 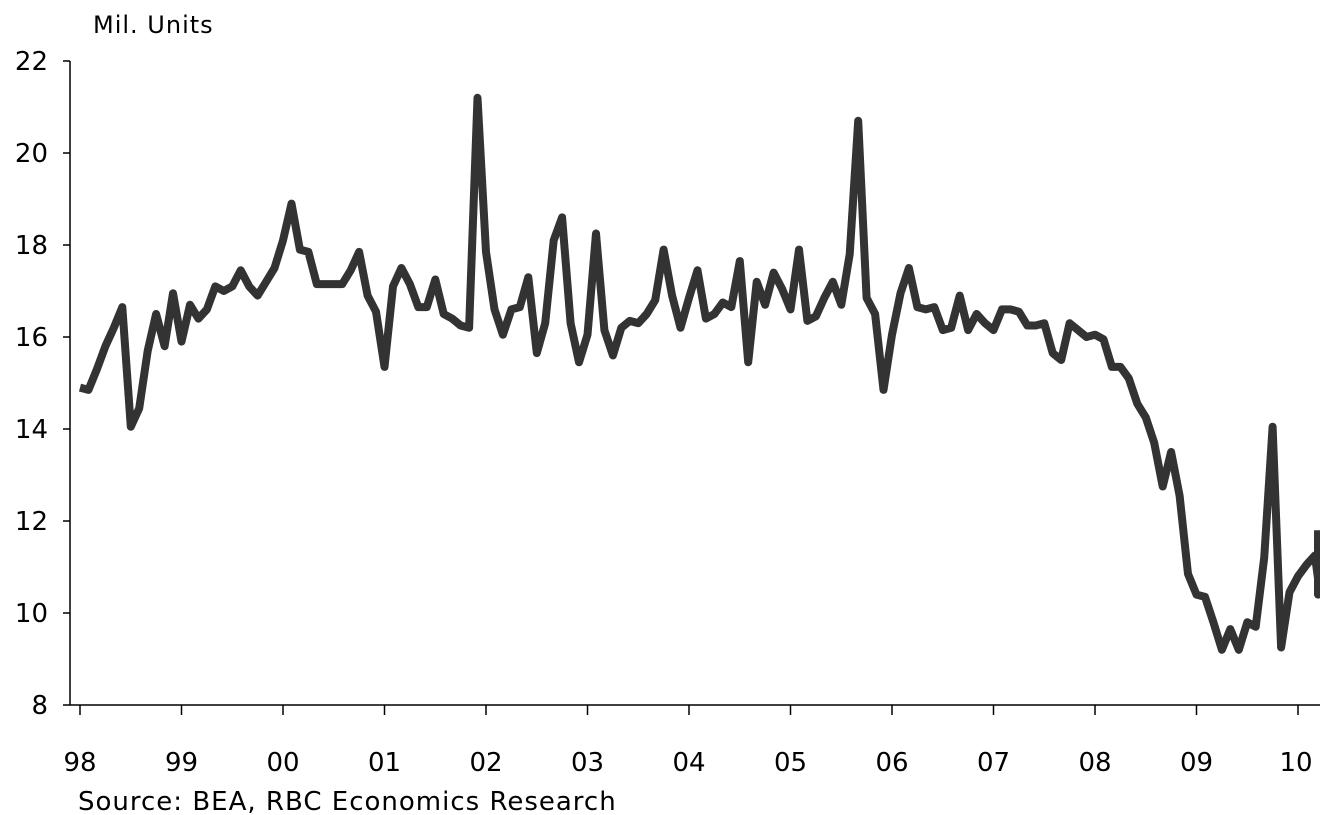 I want to click on y-tick-label: 16, so click(x=31, y=338).